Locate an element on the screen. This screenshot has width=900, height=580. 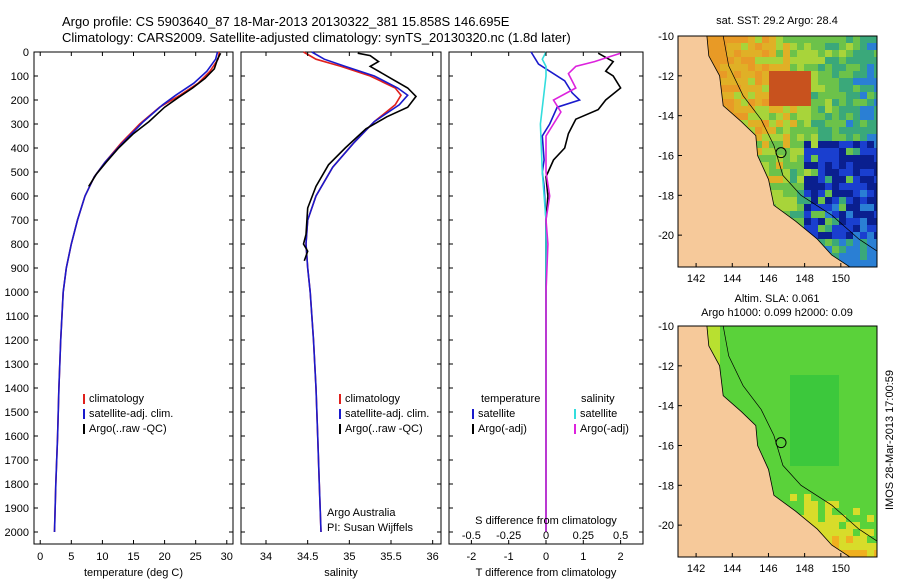
map-x-tick-label: 146 is located at coordinates (768, 569).